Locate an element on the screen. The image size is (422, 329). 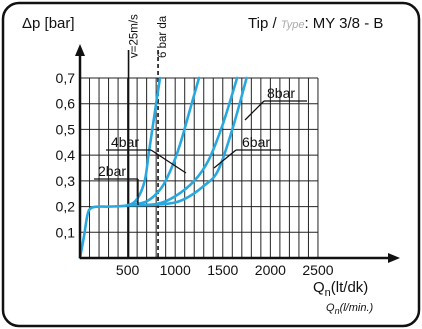
chart-title: Tip / Type: MY 3/8 - B is located at coordinates (315, 23).